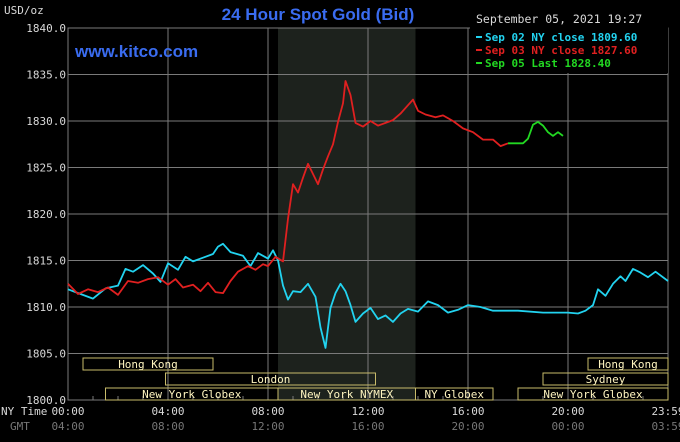 This screenshot has height=442, width=680. I want to click on x-tick-label-gmt: 20:00, so click(467, 426).